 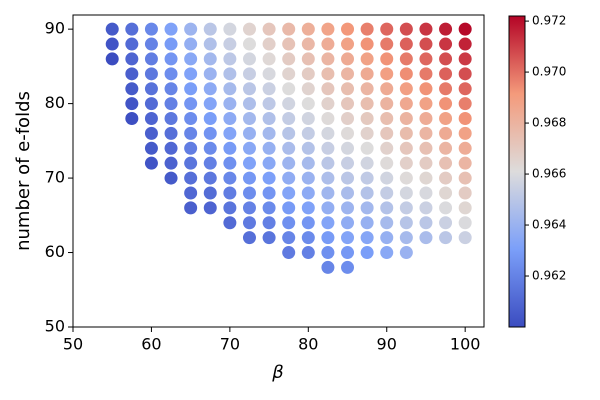 What do you see at coordinates (549, 225) in the screenshot?
I see `colorbar-tick-label: 0.964` at bounding box center [549, 225].